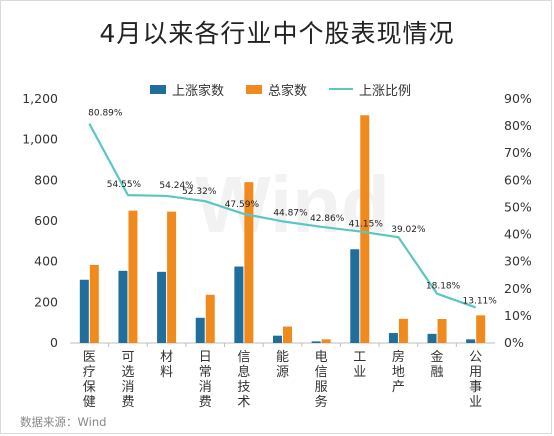  Describe the element at coordinates (243, 387) in the screenshot. I see `x-tick-label-char: 技` at that location.